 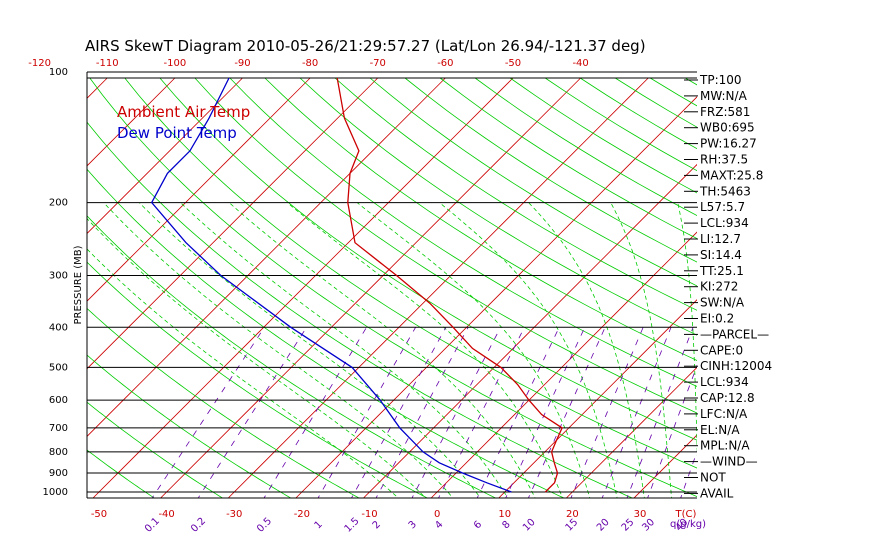 I want to click on index-label: CAPE:0, so click(x=721, y=350).